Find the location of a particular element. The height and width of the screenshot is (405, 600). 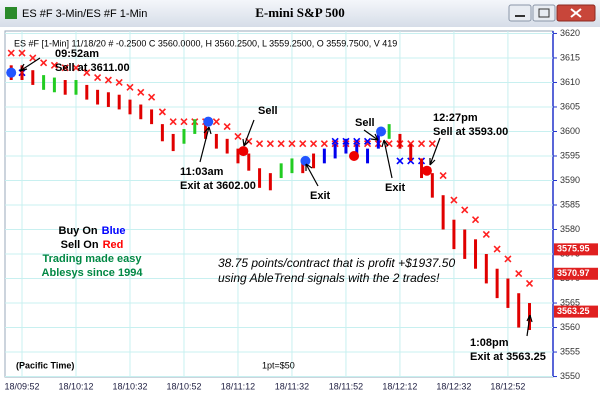

annotation: Sell at 3593.00 is located at coordinates (470, 132).